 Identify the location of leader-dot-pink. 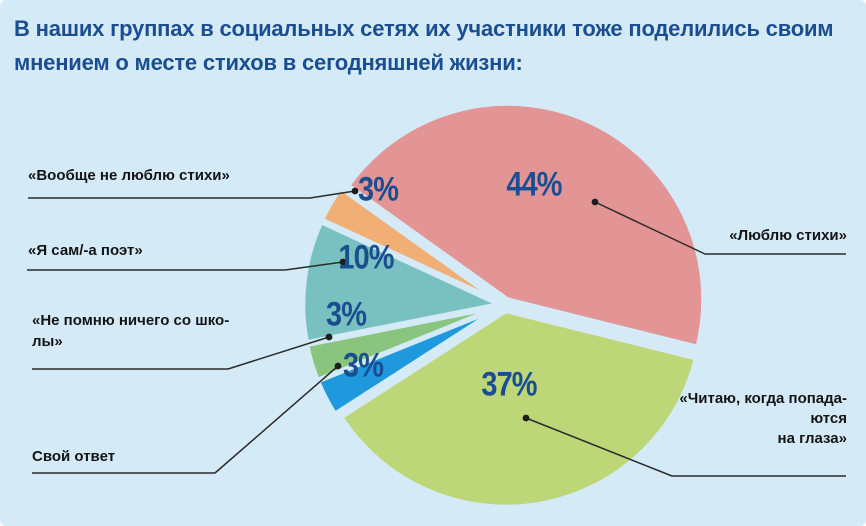
(595, 202).